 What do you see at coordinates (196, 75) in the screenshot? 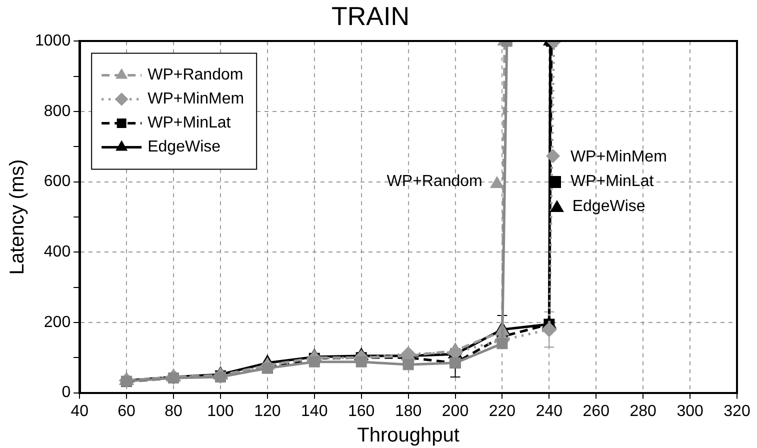
I see `legend-label: WP+Random` at bounding box center [196, 75].